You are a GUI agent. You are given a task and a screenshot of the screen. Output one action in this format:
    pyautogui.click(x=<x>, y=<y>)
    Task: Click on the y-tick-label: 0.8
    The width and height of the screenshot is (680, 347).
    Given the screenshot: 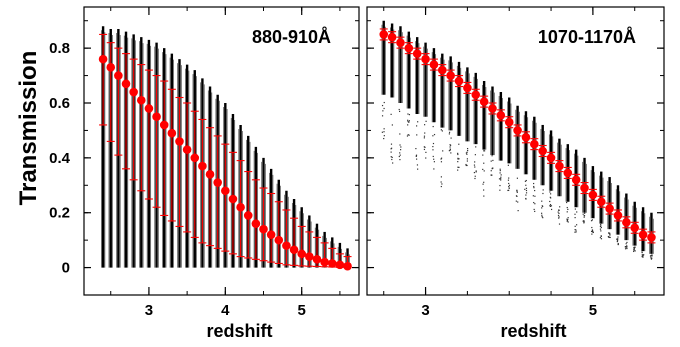 What is the action you would take?
    pyautogui.click(x=59, y=48)
    